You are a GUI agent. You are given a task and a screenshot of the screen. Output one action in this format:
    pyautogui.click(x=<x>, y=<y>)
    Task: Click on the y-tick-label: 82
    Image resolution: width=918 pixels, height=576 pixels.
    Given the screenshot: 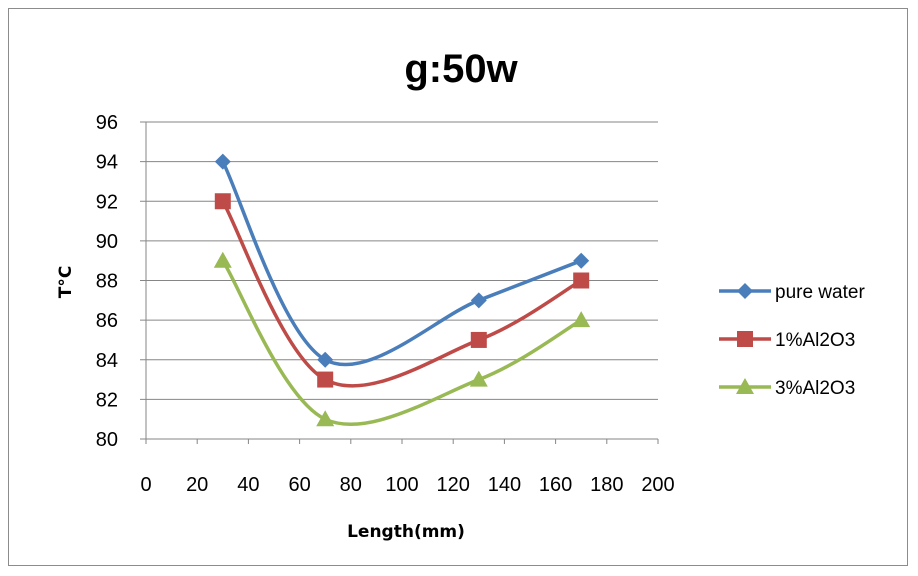 What is the action you would take?
    pyautogui.click(x=107, y=400)
    